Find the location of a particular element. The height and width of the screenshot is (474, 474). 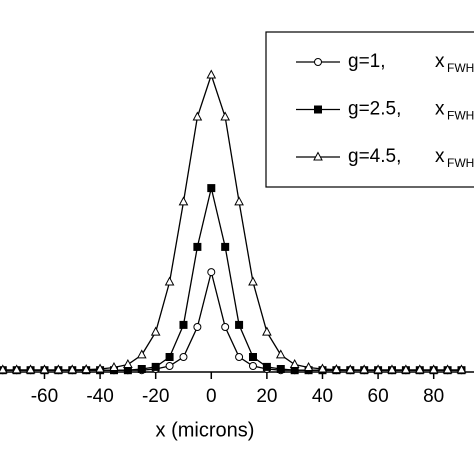

legend-label: g=1, is located at coordinates (367, 61).